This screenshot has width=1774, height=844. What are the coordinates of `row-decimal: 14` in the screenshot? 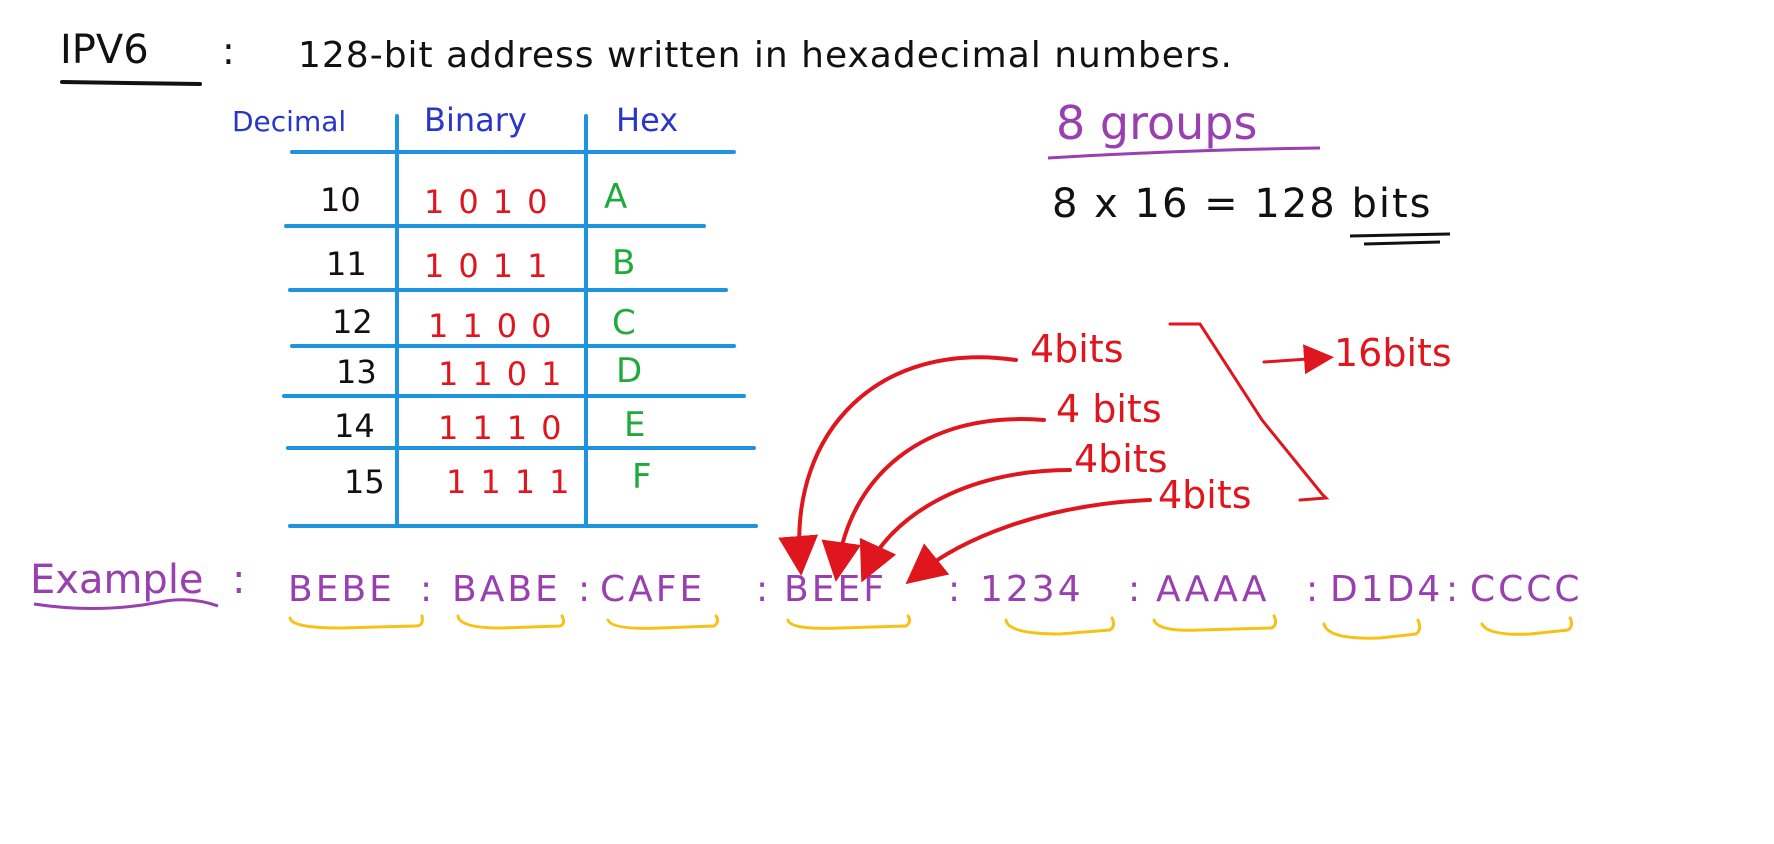 It's located at (354, 426).